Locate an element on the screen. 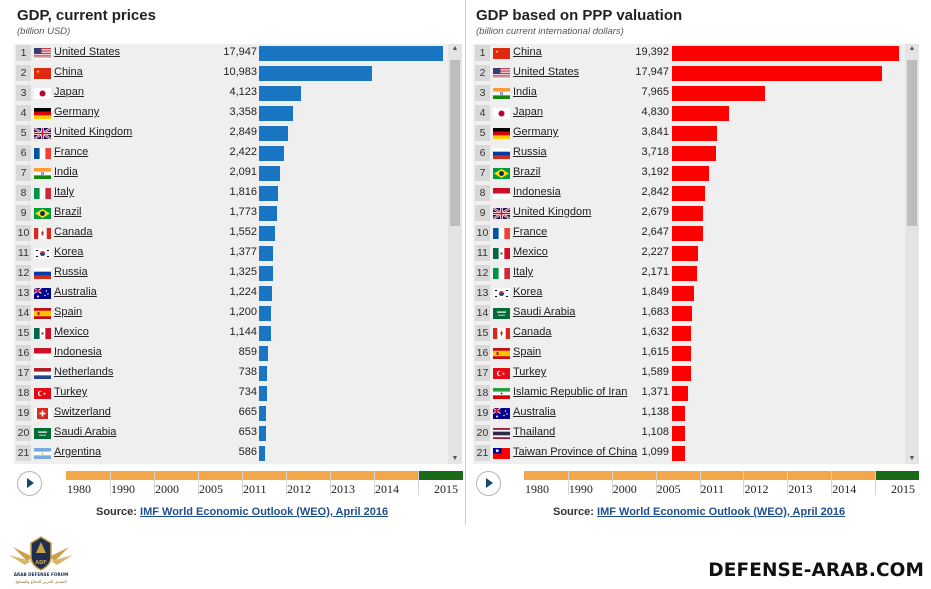  ranking-row: 16 Indonesia 859 is located at coordinates (229, 353).